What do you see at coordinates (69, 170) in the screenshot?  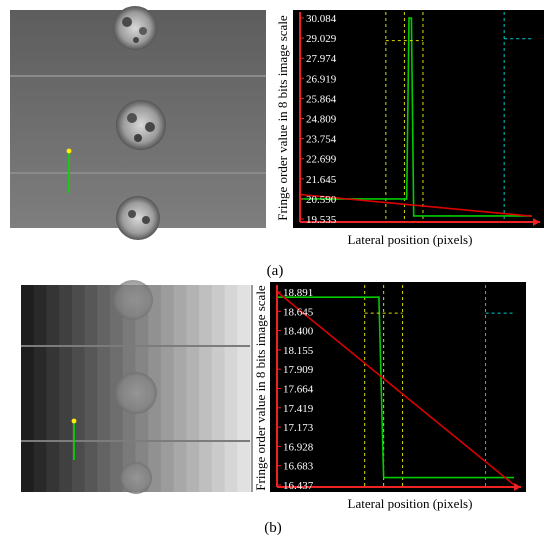 I see `arrow-a` at bounding box center [69, 170].